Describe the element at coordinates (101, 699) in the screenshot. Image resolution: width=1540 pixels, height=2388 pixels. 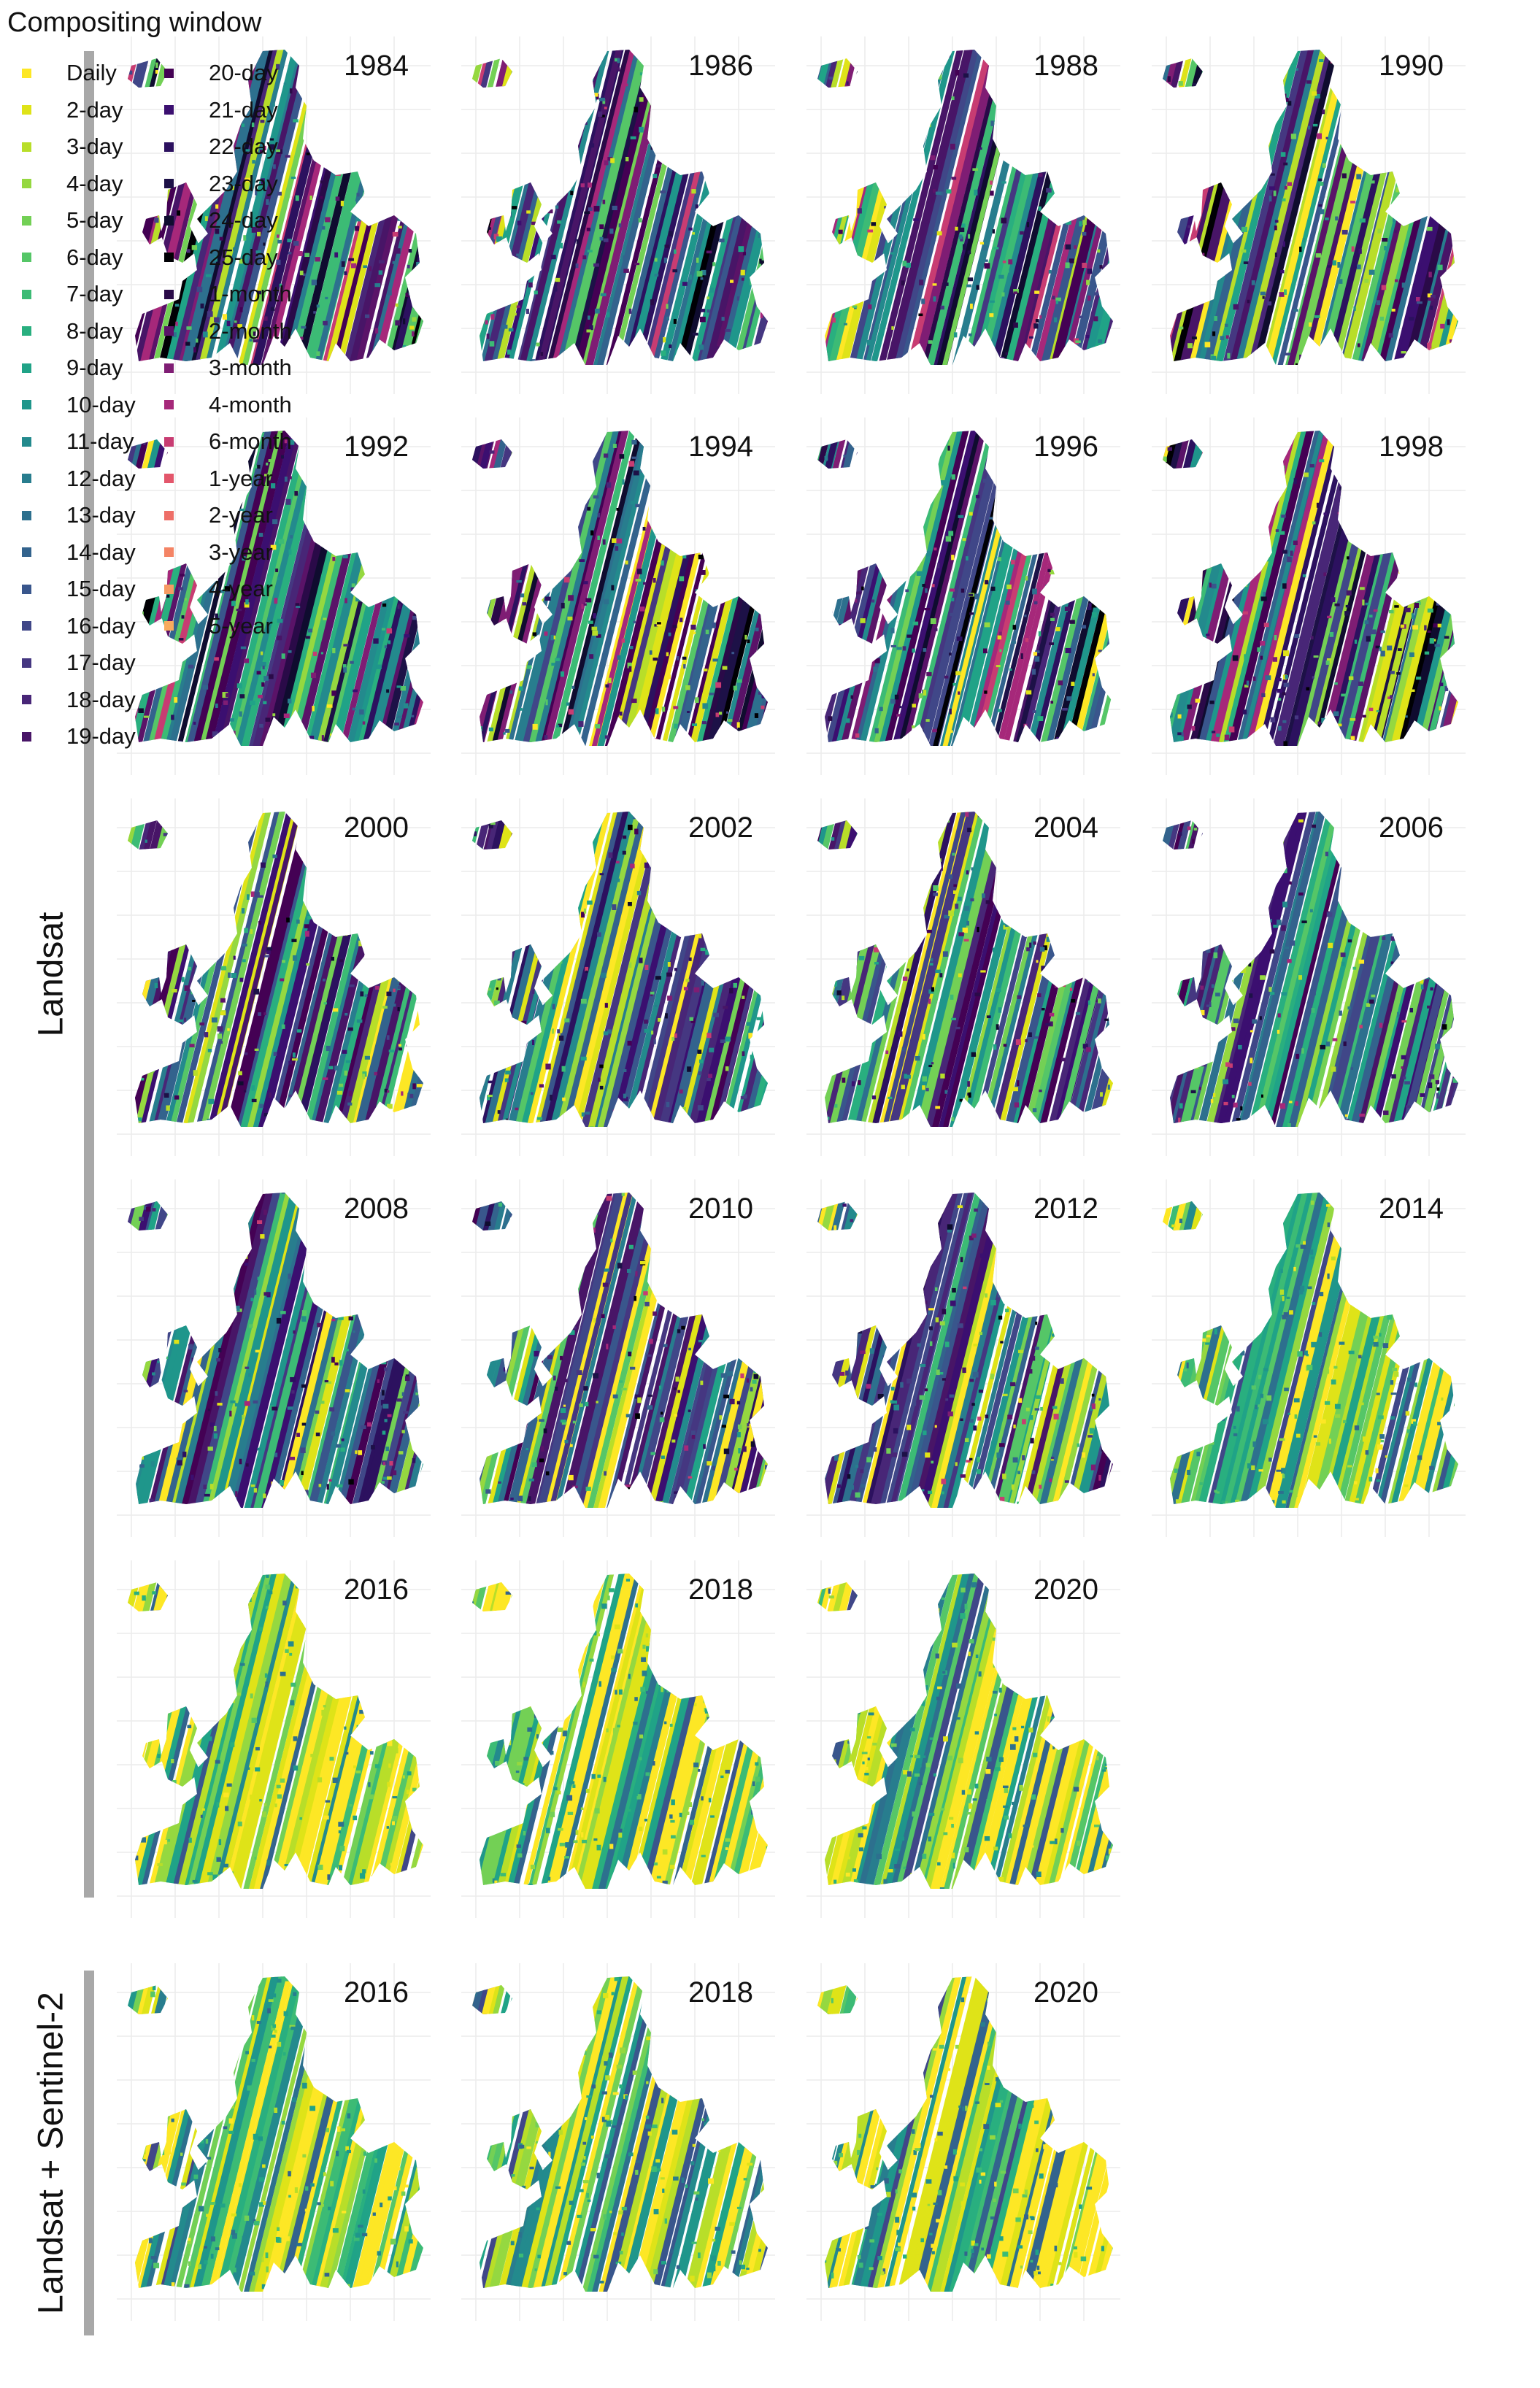
I see `legend-label: 18-day` at that location.